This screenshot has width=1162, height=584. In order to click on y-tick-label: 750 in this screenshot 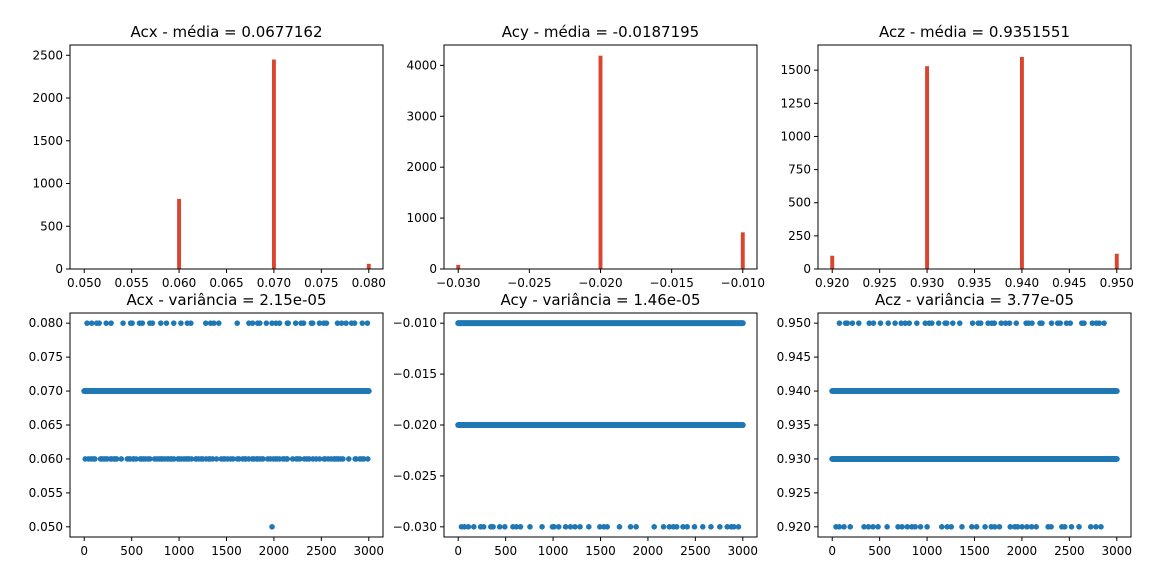, I will do `click(799, 170)`.